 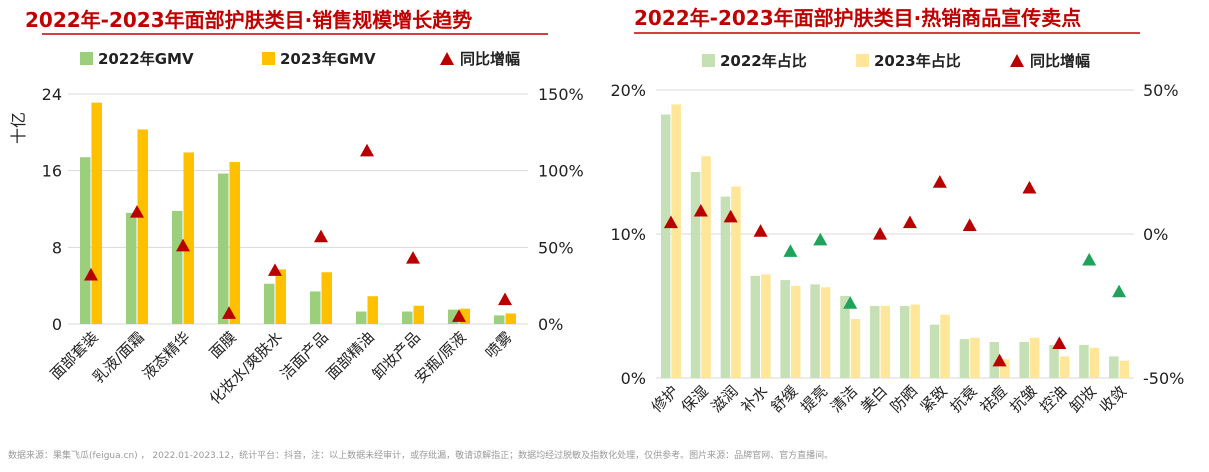 I want to click on legend-label-2023-share: 2023年占比, so click(x=917, y=61).